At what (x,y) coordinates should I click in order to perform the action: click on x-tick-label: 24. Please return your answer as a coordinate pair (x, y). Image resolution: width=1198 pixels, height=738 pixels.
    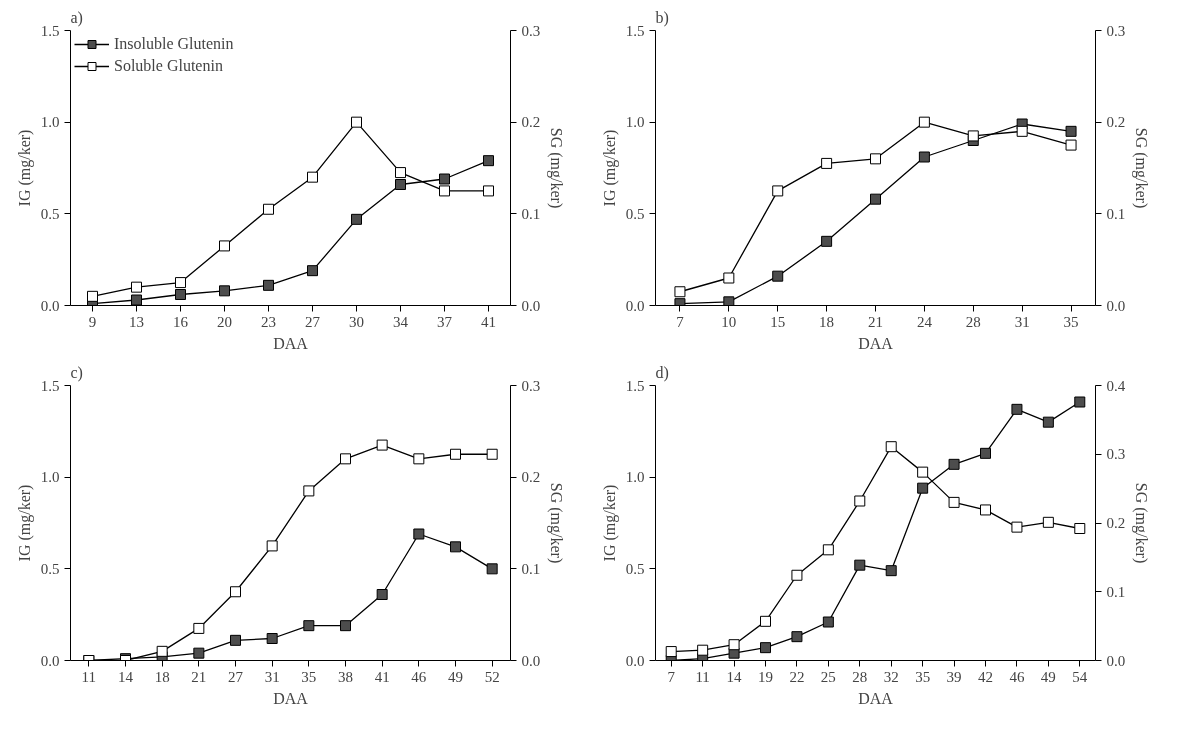
    Looking at the image, I should click on (924, 321).